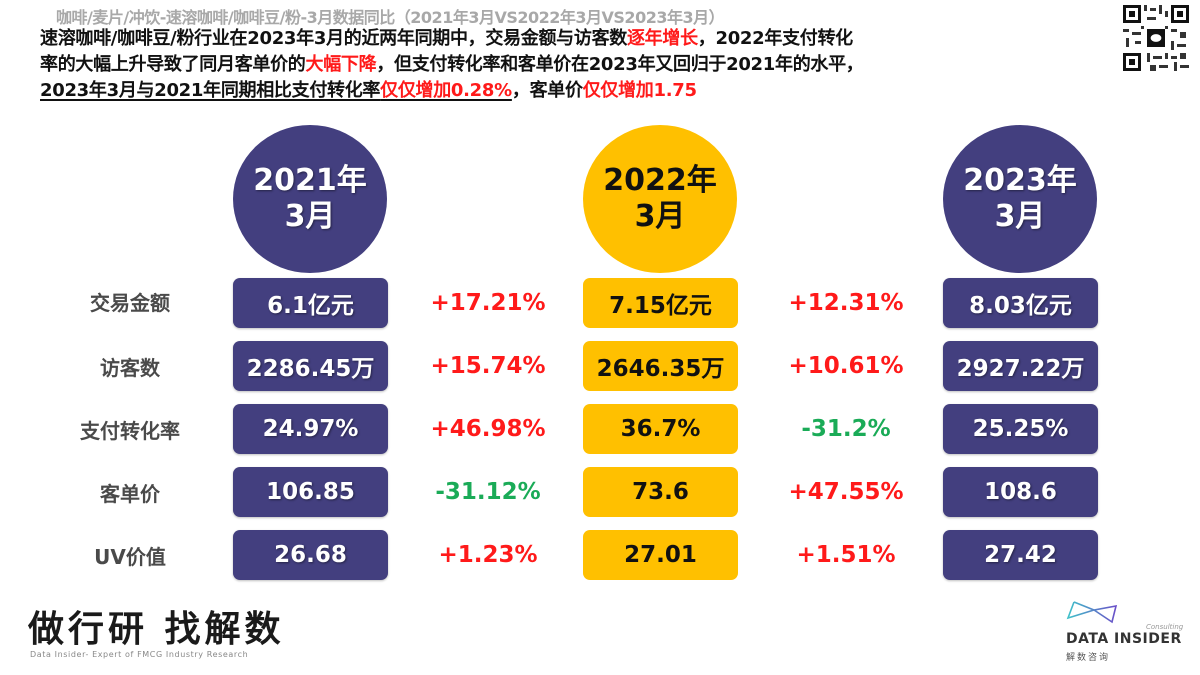  Describe the element at coordinates (488, 429) in the screenshot. I see `change-2021-2022-conversion-rate: +46.98%` at that location.